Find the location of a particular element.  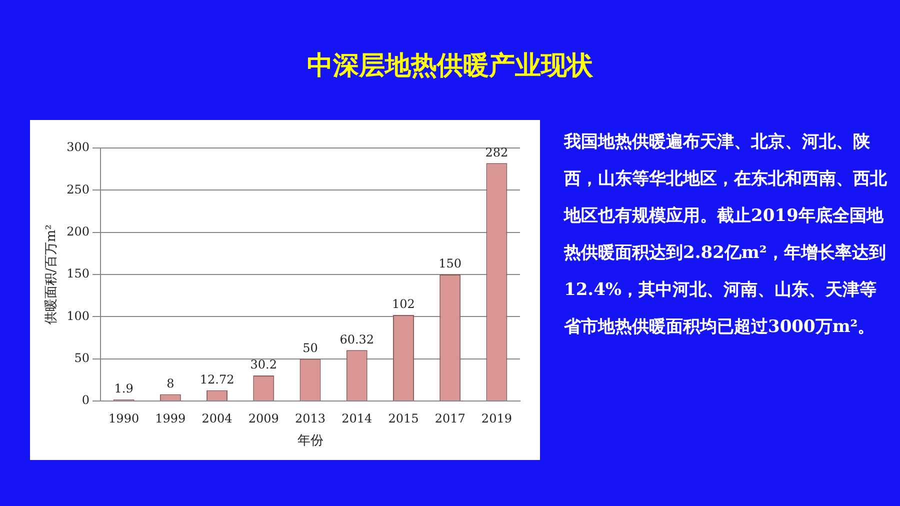

x-tick-label: 2004 is located at coordinates (217, 418).